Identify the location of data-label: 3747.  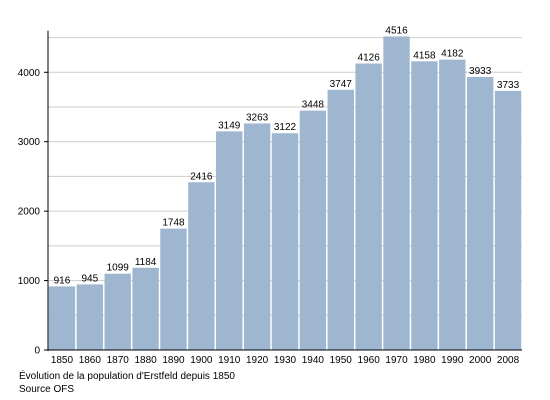
(341, 84).